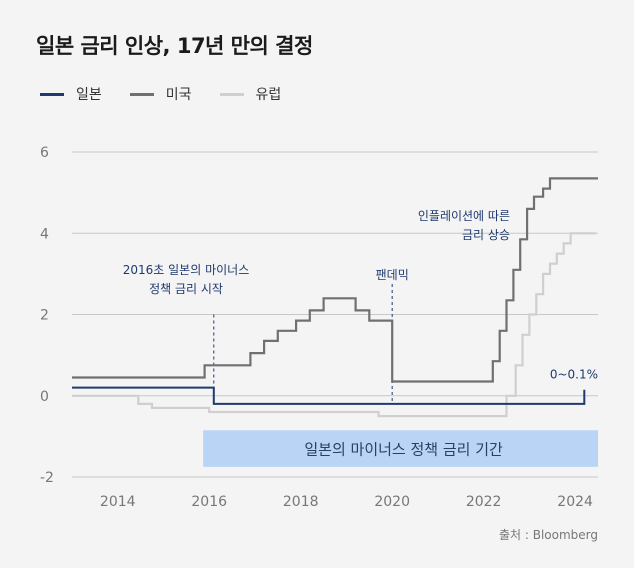 This screenshot has height=568, width=634. I want to click on negative-rate-band, so click(400, 448).